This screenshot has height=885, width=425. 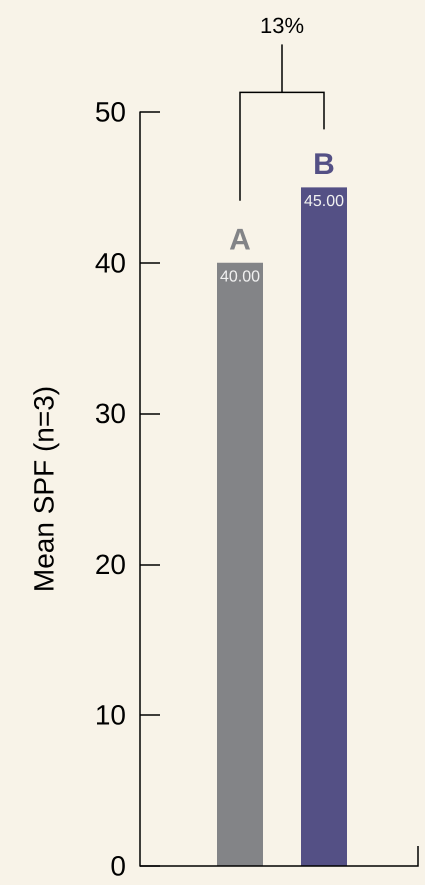 I want to click on x-tick-label: A, so click(x=240, y=239).